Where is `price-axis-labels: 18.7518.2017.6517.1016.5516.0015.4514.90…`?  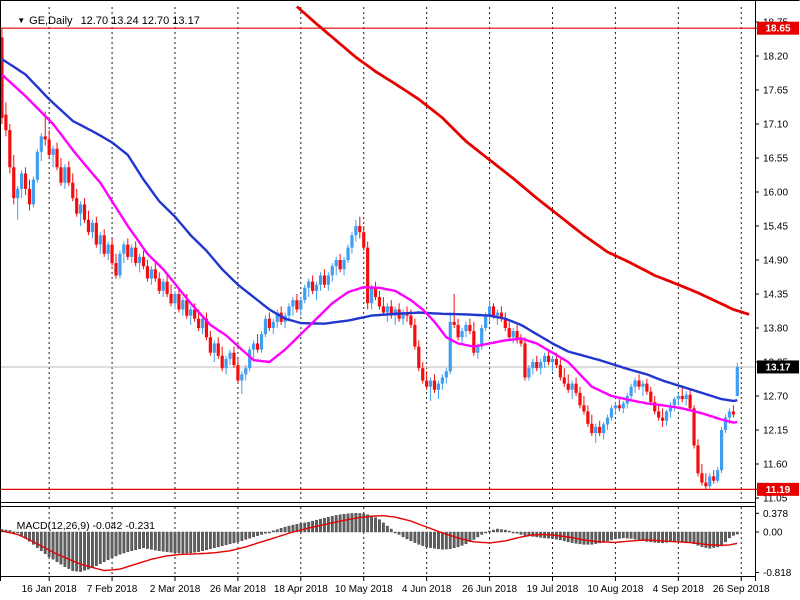 price-axis-labels: 18.7518.2017.6517.1016.5516.0015.4514.90… is located at coordinates (771, 261).